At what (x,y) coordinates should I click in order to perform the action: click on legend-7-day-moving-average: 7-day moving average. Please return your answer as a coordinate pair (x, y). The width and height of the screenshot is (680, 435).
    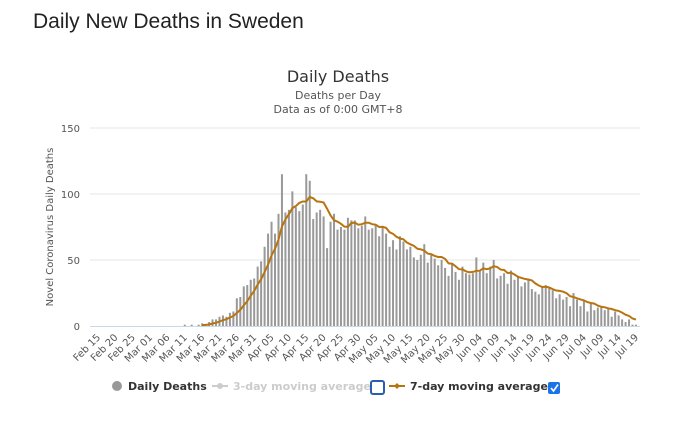
    Looking at the image, I should click on (479, 386).